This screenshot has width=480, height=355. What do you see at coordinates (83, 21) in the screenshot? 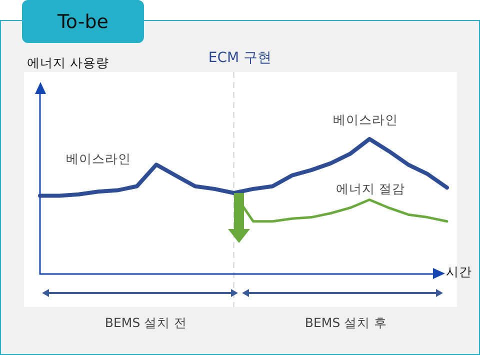
I see `chart-title: To-be` at bounding box center [83, 21].